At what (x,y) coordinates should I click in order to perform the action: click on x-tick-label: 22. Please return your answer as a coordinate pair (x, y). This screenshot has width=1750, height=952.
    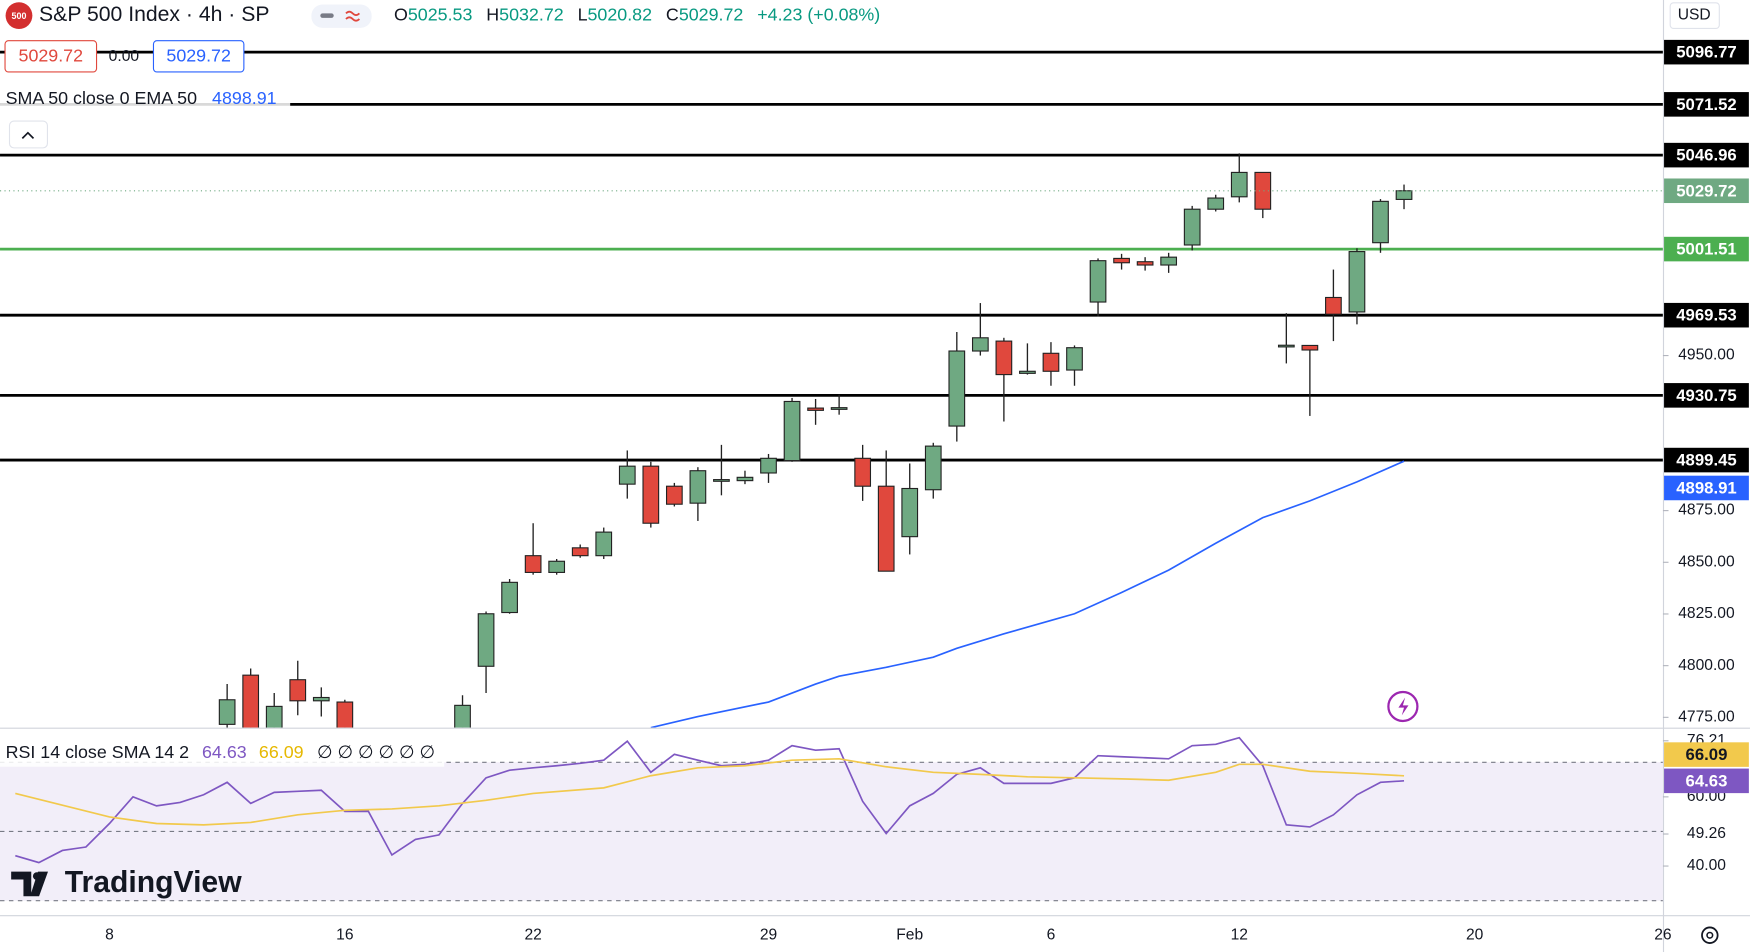
    Looking at the image, I should click on (532, 934).